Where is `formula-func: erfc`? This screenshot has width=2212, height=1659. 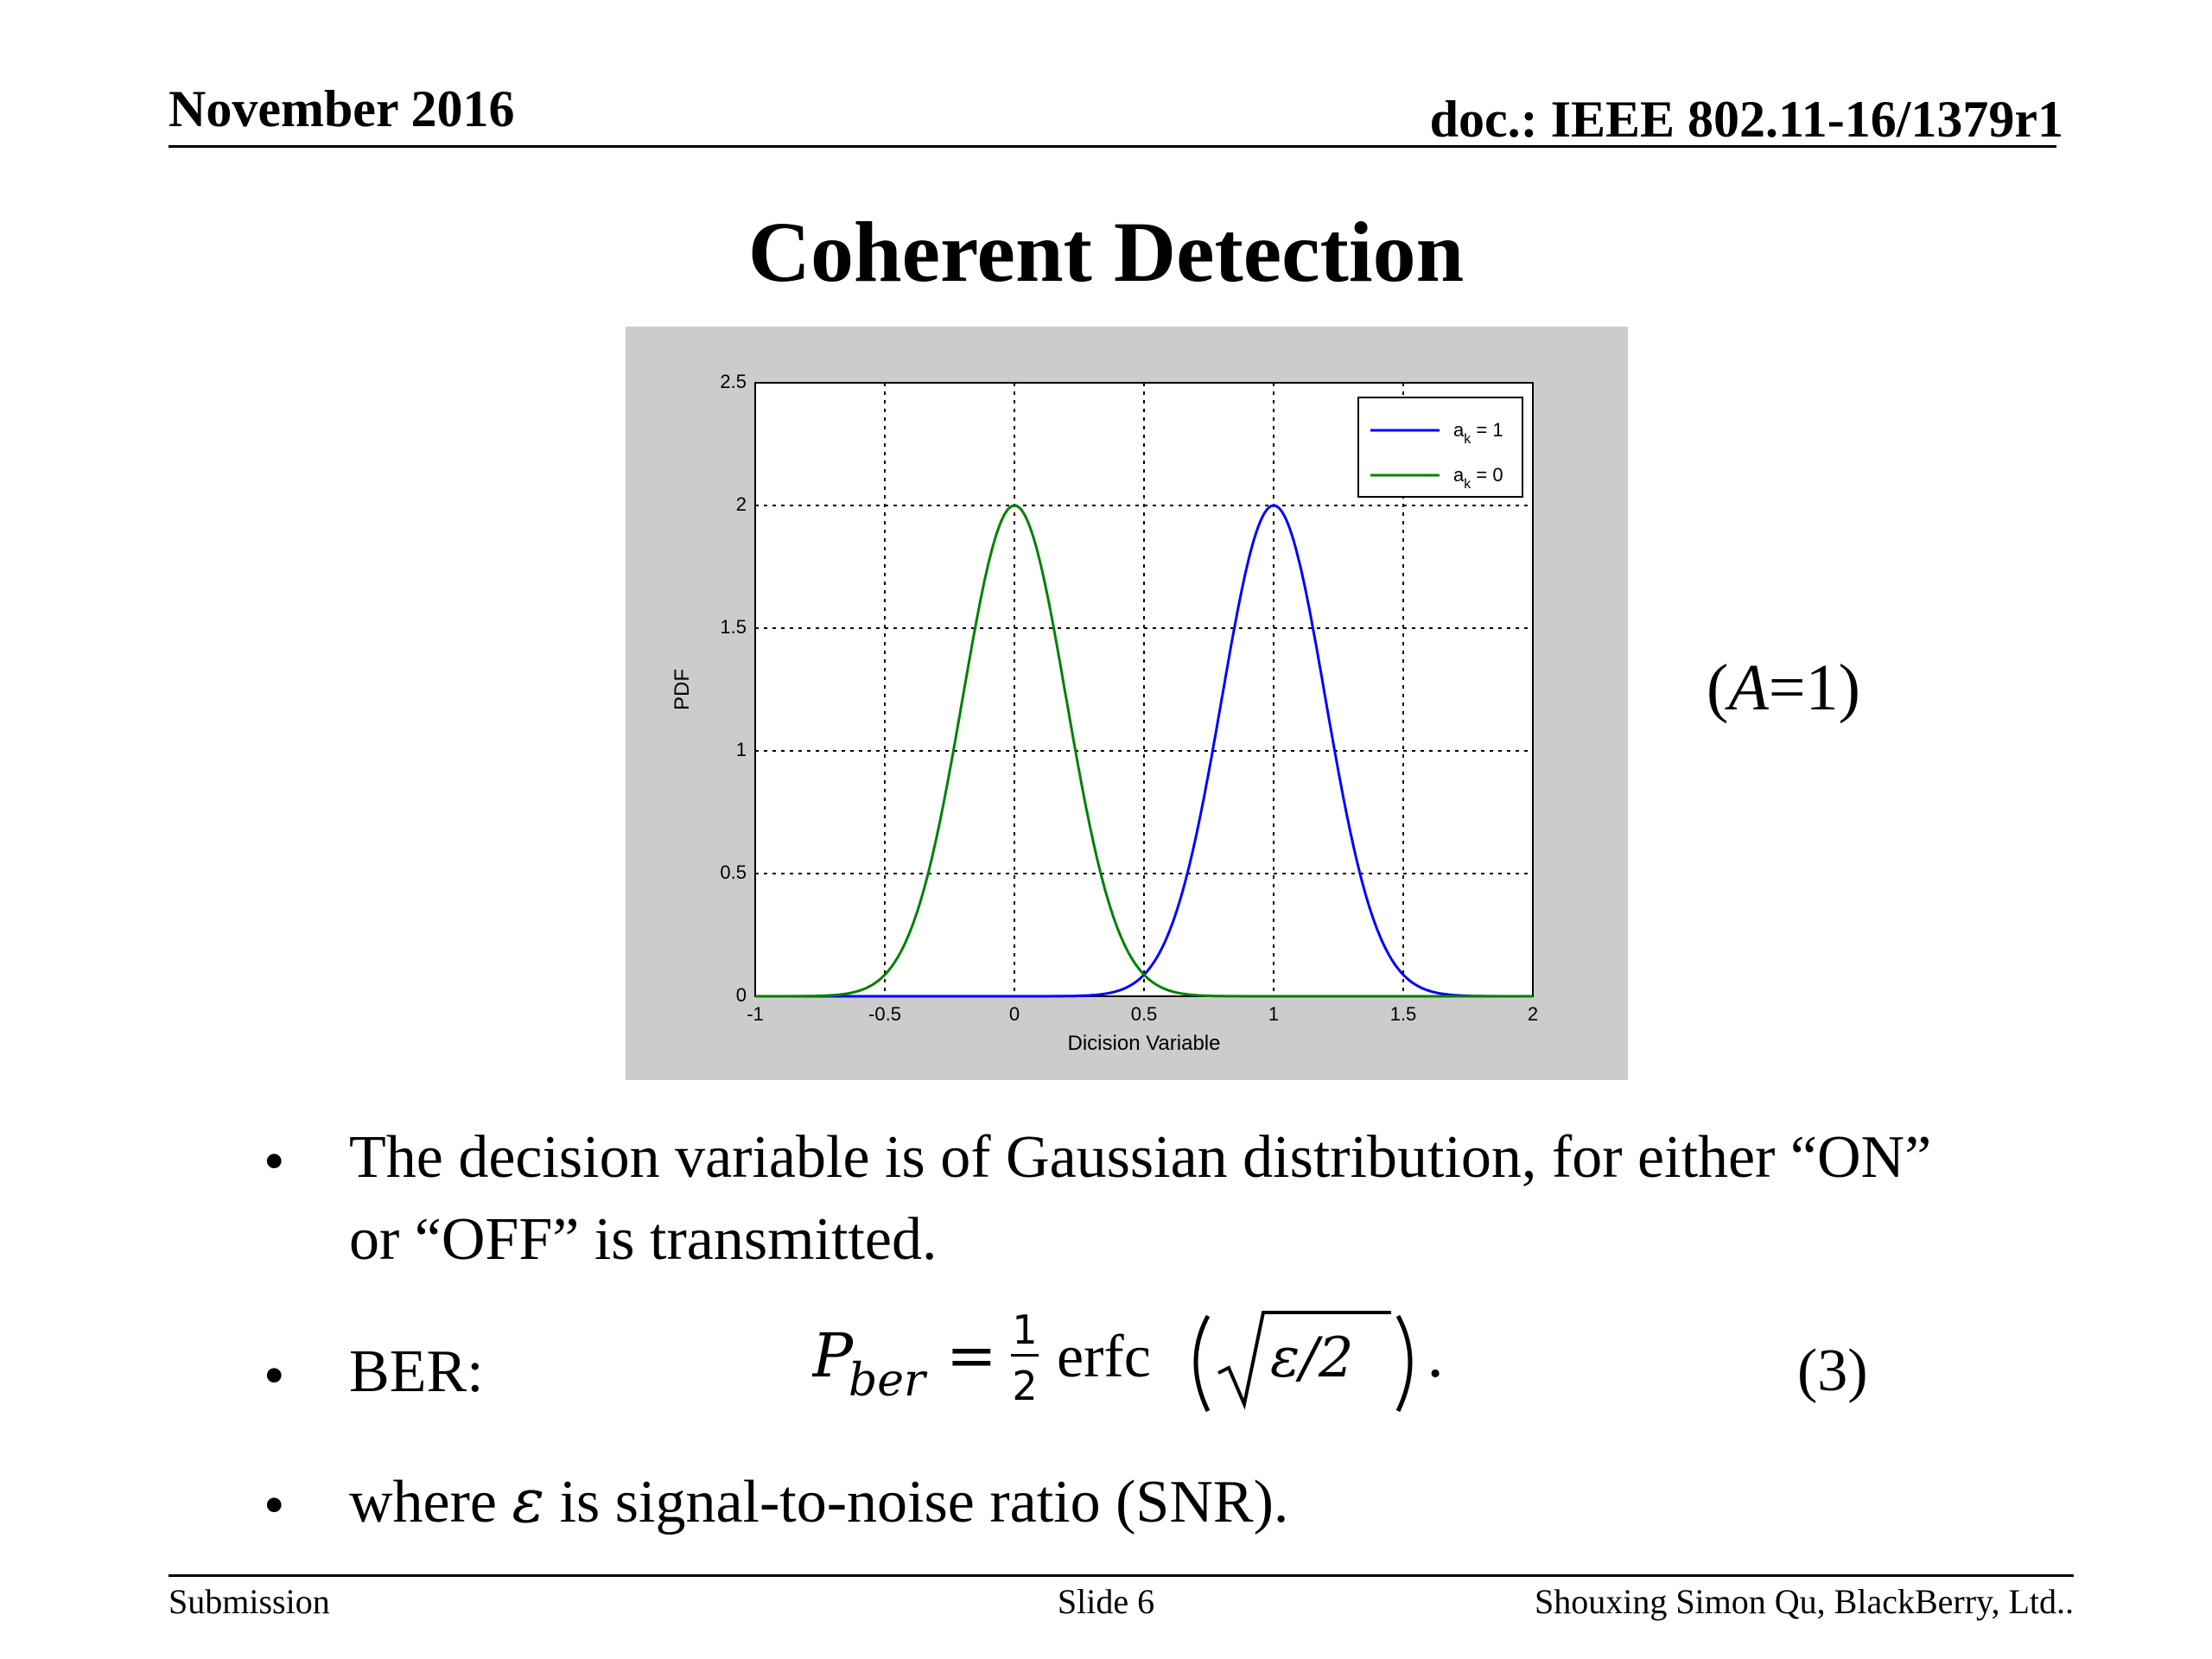 formula-func: erfc is located at coordinates (1104, 1357).